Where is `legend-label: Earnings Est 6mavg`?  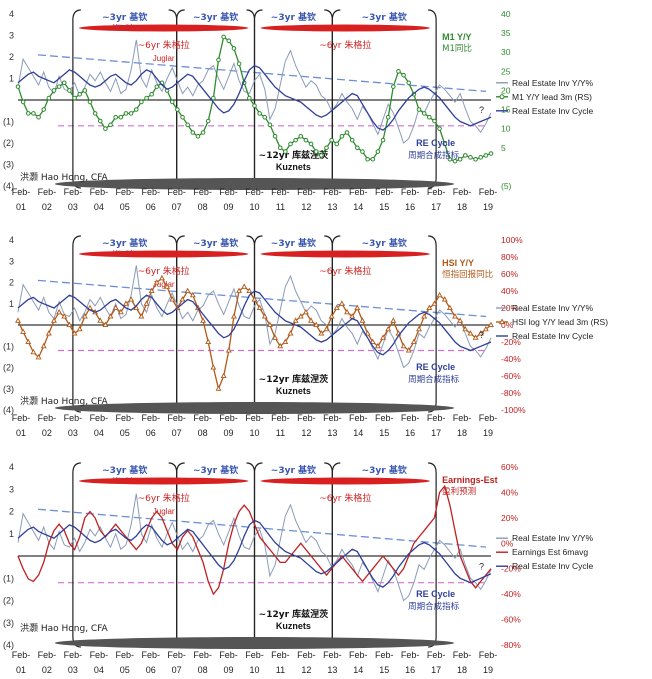
legend-label: Earnings Est 6mavg is located at coordinates (550, 552).